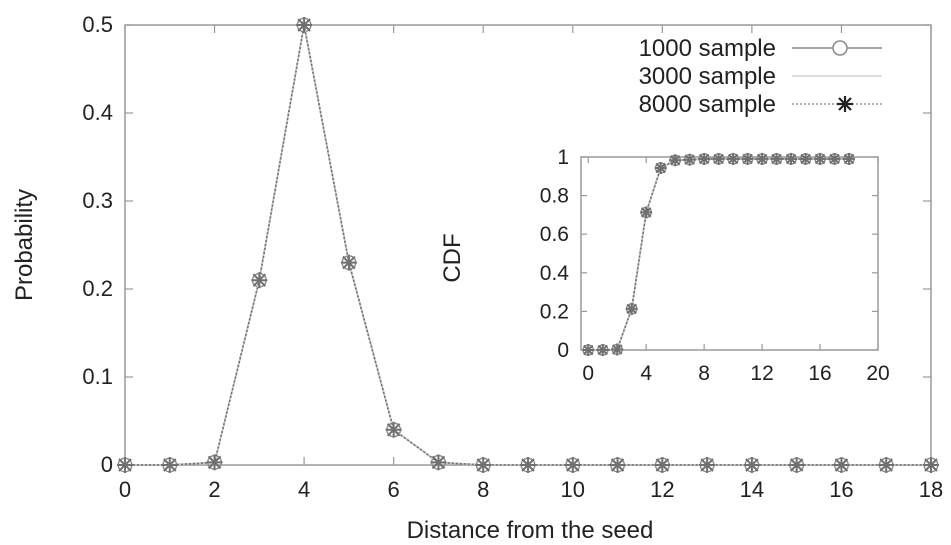 This screenshot has height=545, width=951. I want to click on inset-y-tick-label: 0.2, so click(554, 311).